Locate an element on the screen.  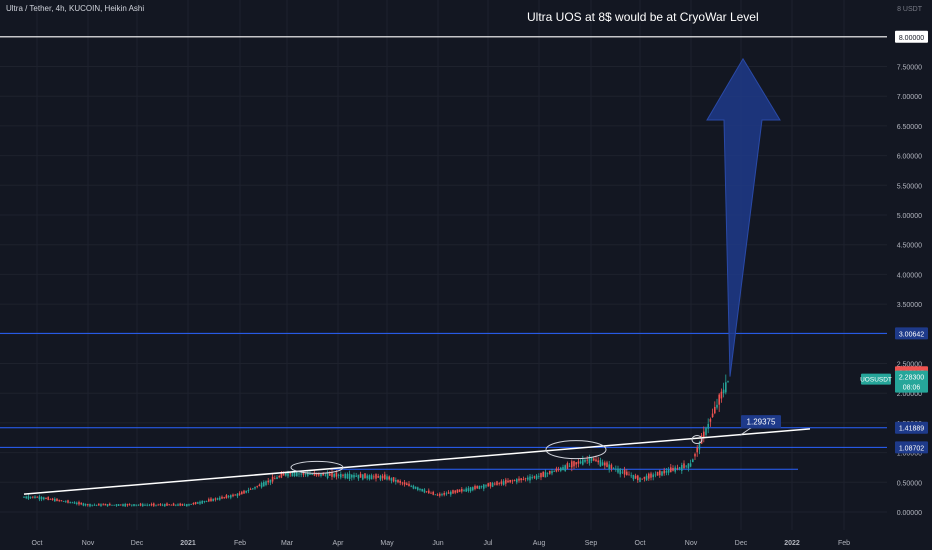
time-tick-label: Dec is located at coordinates (741, 543).